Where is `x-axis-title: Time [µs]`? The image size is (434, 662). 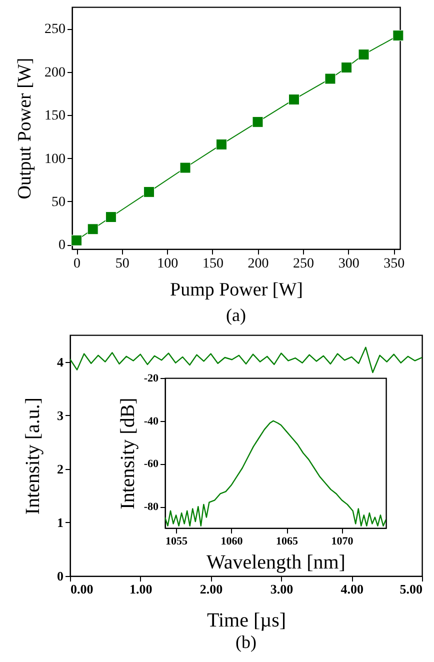
x-axis-title: Time [µs] is located at coordinates (246, 621).